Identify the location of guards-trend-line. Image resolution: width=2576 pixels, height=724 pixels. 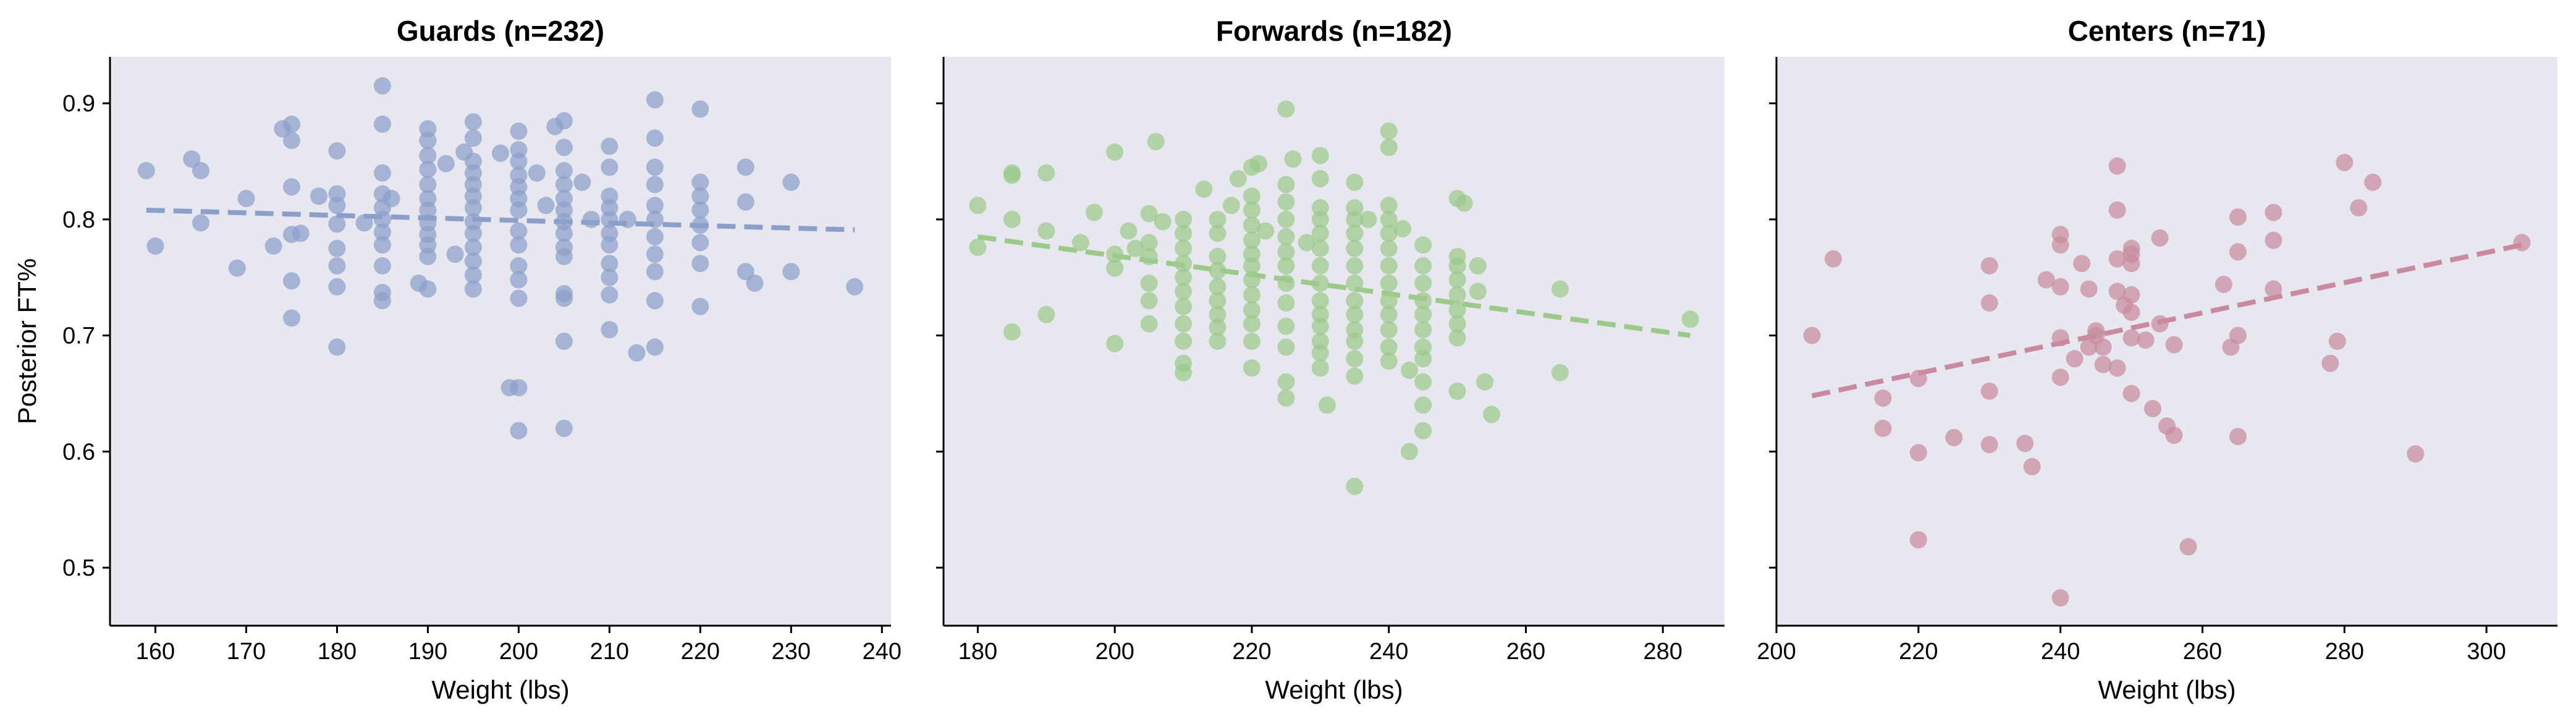
(500, 219).